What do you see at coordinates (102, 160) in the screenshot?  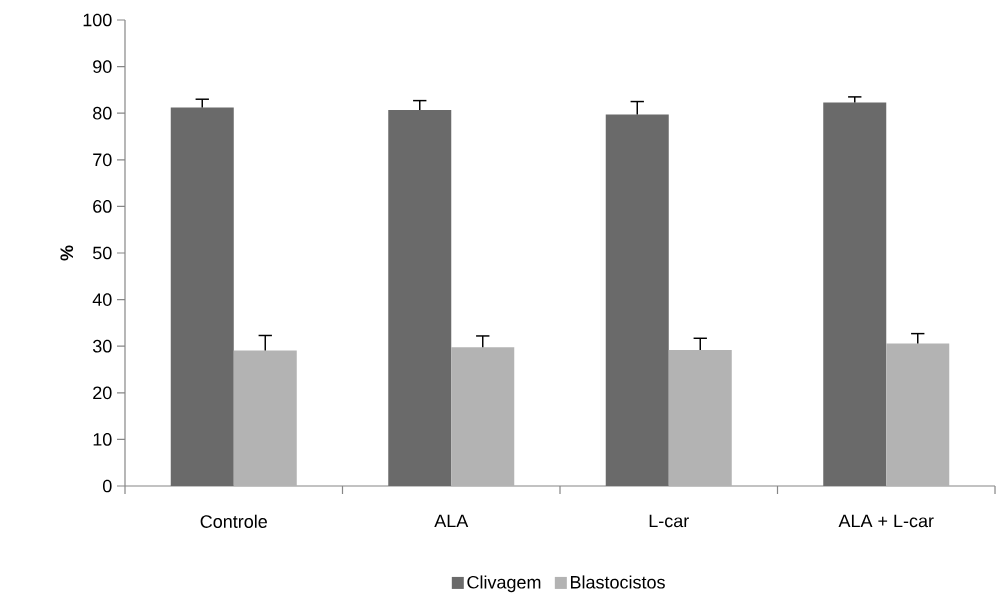 I see `y-tick-label: 70` at bounding box center [102, 160].